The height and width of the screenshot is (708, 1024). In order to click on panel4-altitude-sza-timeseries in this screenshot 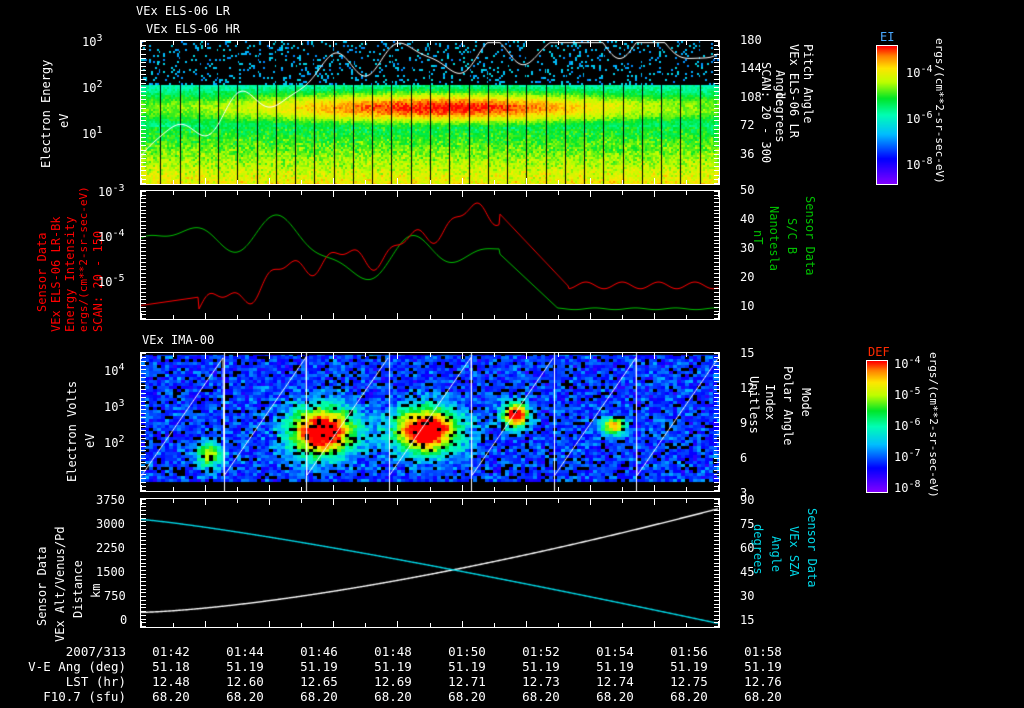, I will do `click(430, 563)`.